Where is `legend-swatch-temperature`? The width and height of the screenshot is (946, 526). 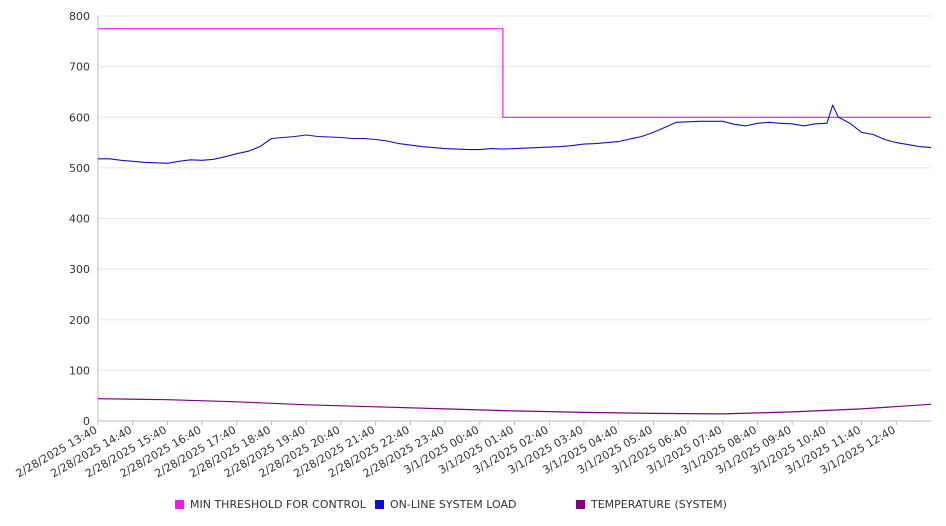
legend-swatch-temperature is located at coordinates (580, 504).